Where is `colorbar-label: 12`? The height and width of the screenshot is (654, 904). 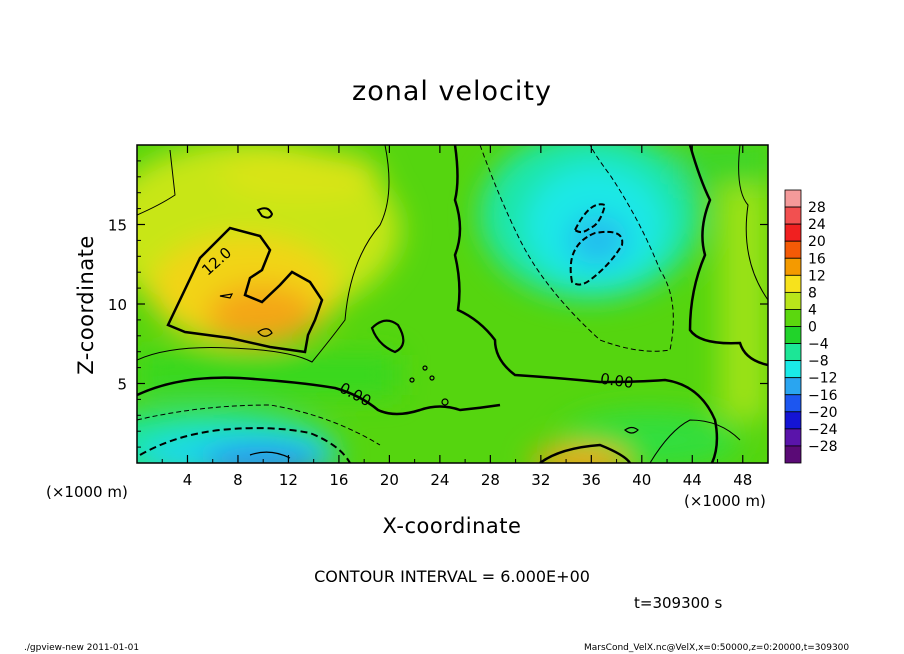
colorbar-label: 12 is located at coordinates (817, 276).